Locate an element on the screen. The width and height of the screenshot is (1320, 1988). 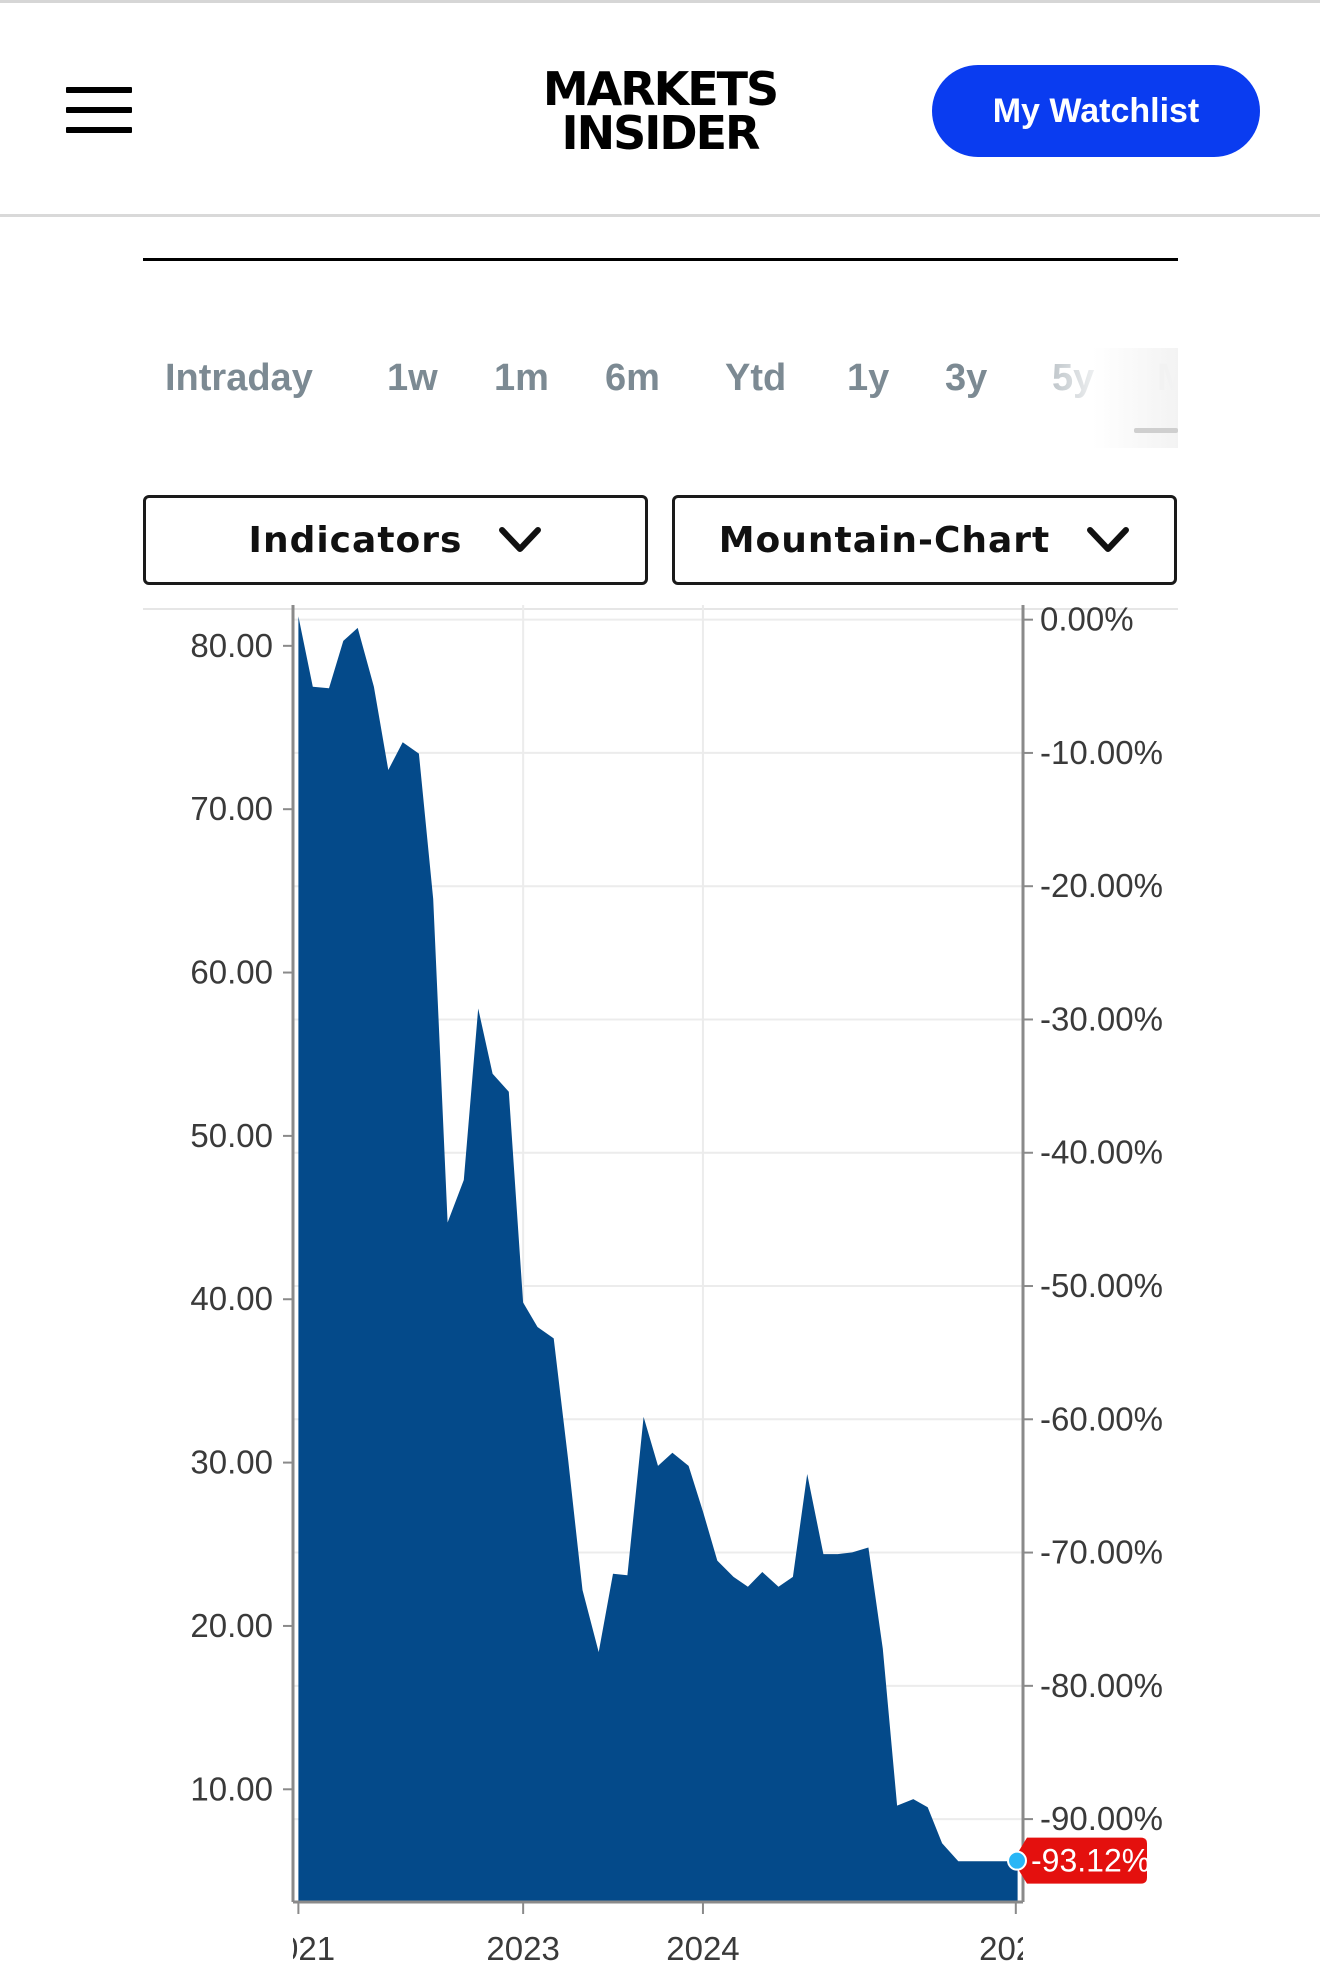
last-value-dot is located at coordinates (1017, 1860).